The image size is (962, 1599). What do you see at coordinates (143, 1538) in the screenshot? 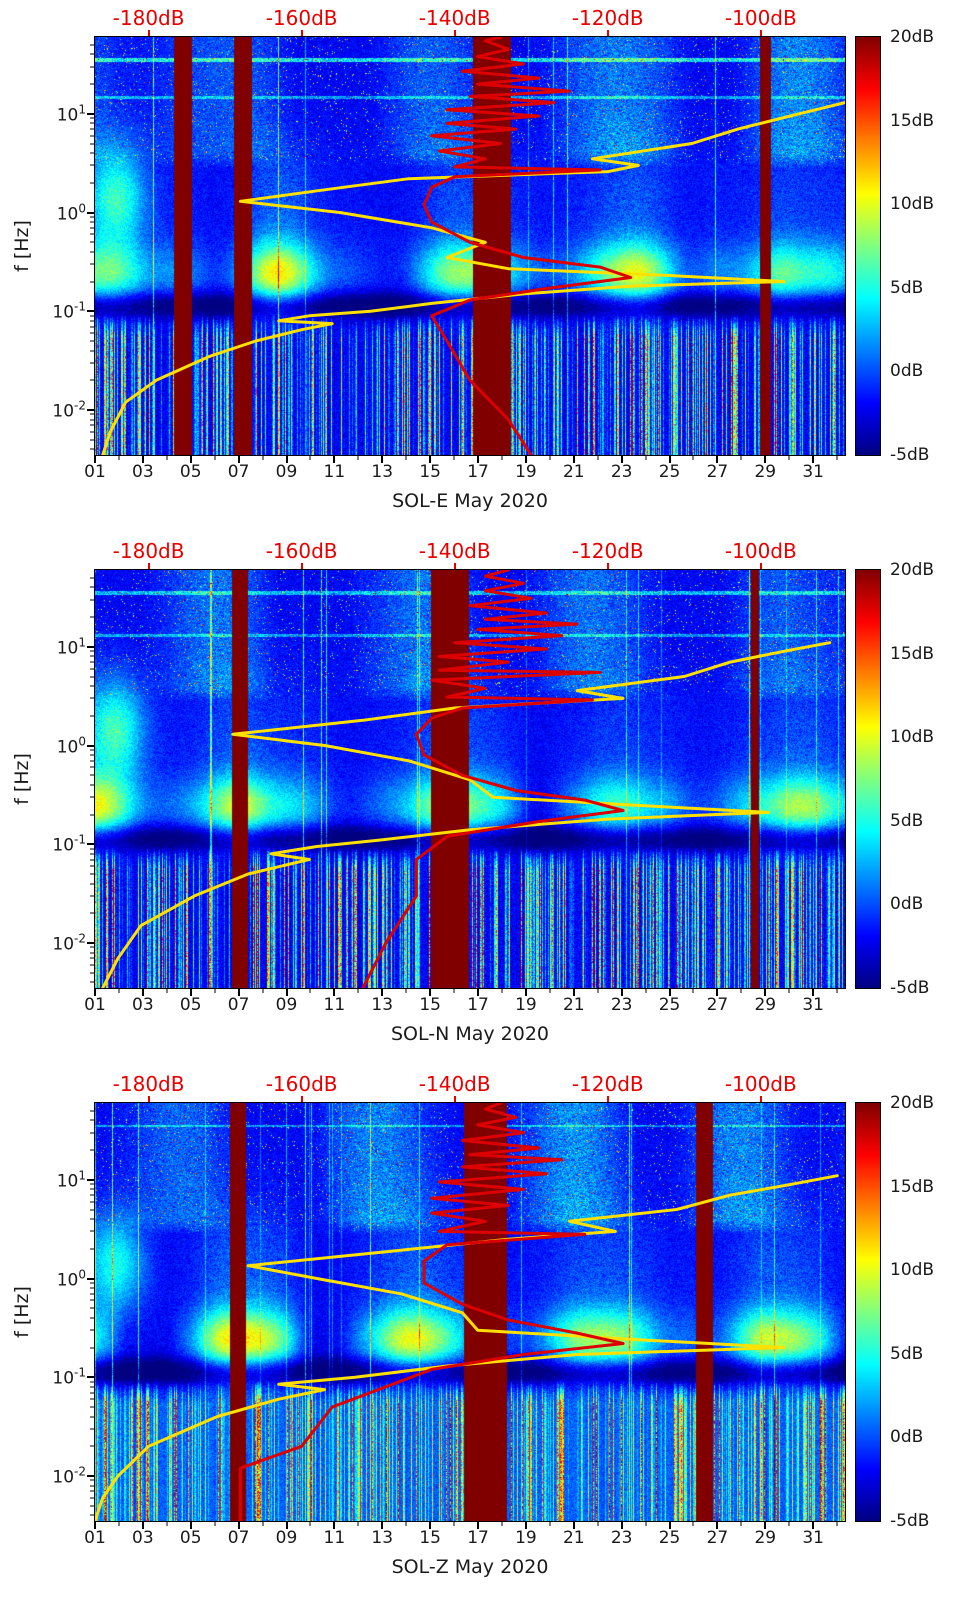
I see `x-tick-label: 03` at bounding box center [143, 1538].